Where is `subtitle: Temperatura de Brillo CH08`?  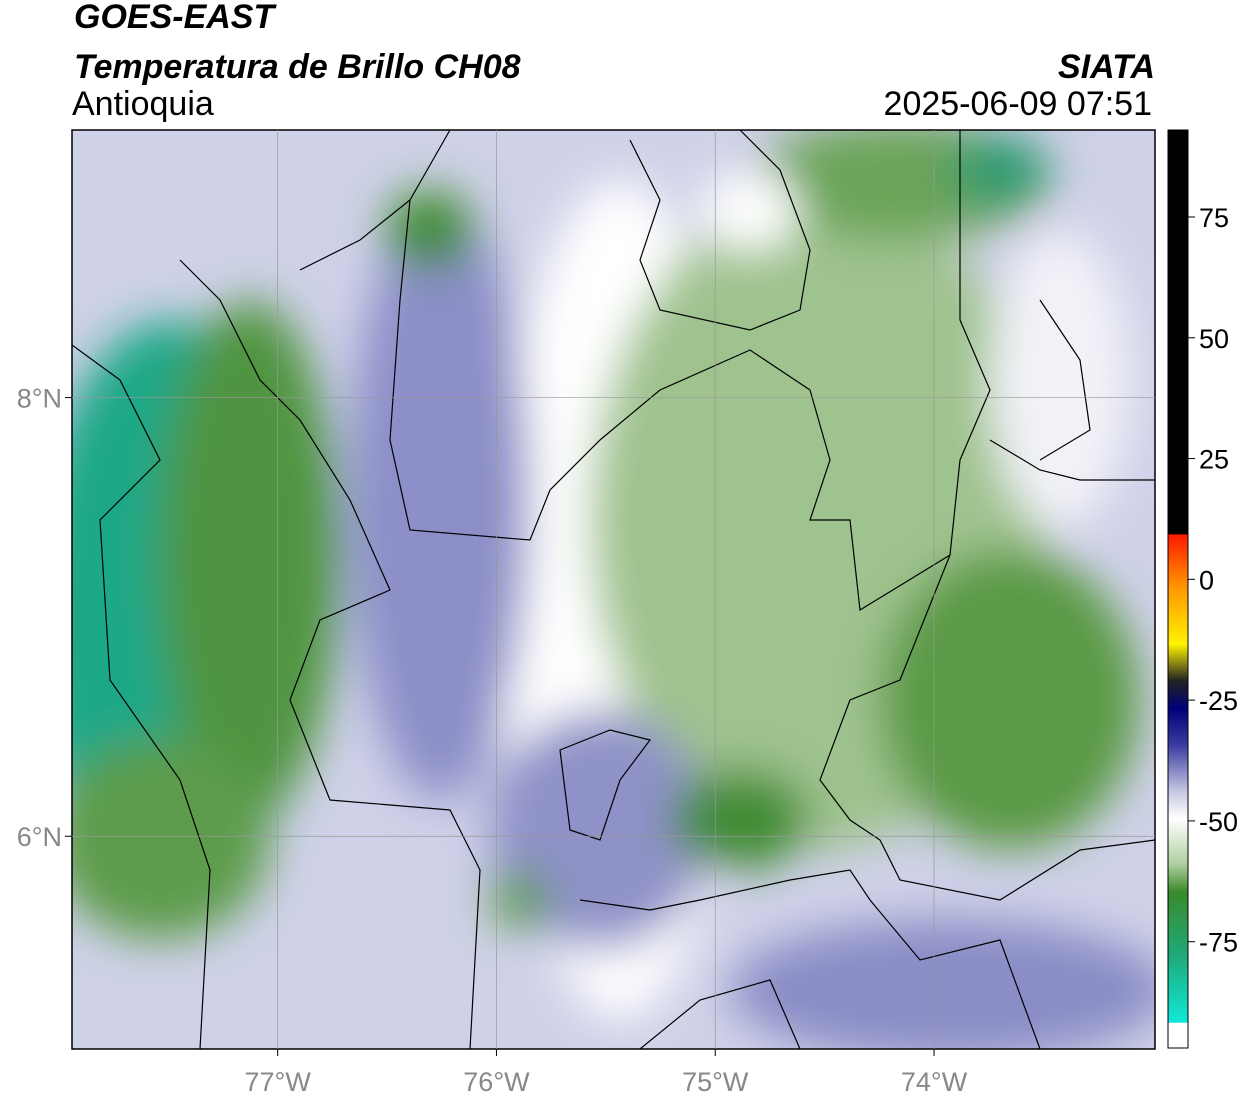 subtitle: Temperatura de Brillo CH08 is located at coordinates (297, 67).